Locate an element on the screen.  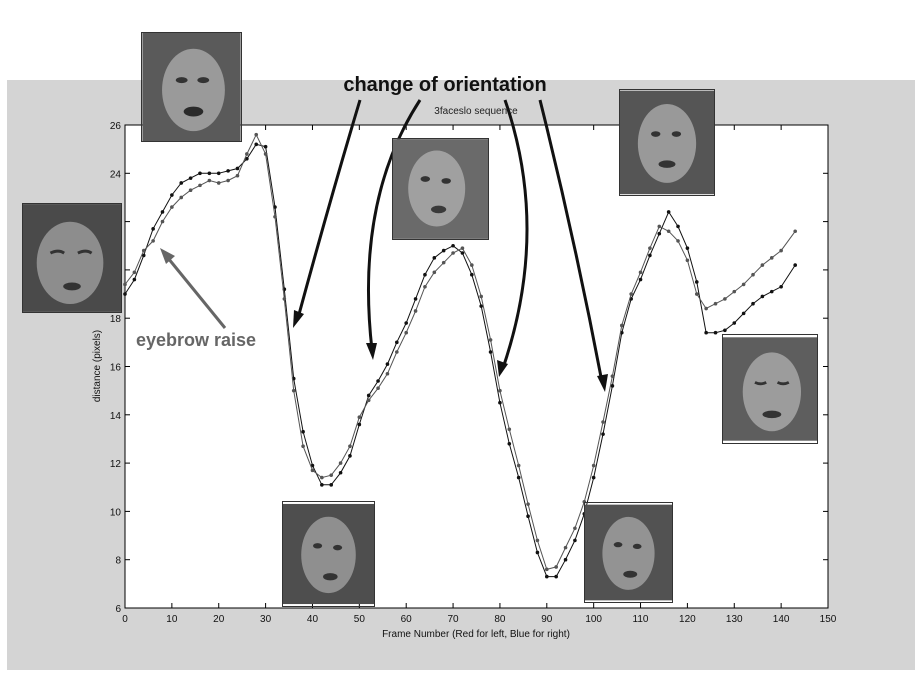
y-tick-label: 12 is located at coordinates (116, 464).